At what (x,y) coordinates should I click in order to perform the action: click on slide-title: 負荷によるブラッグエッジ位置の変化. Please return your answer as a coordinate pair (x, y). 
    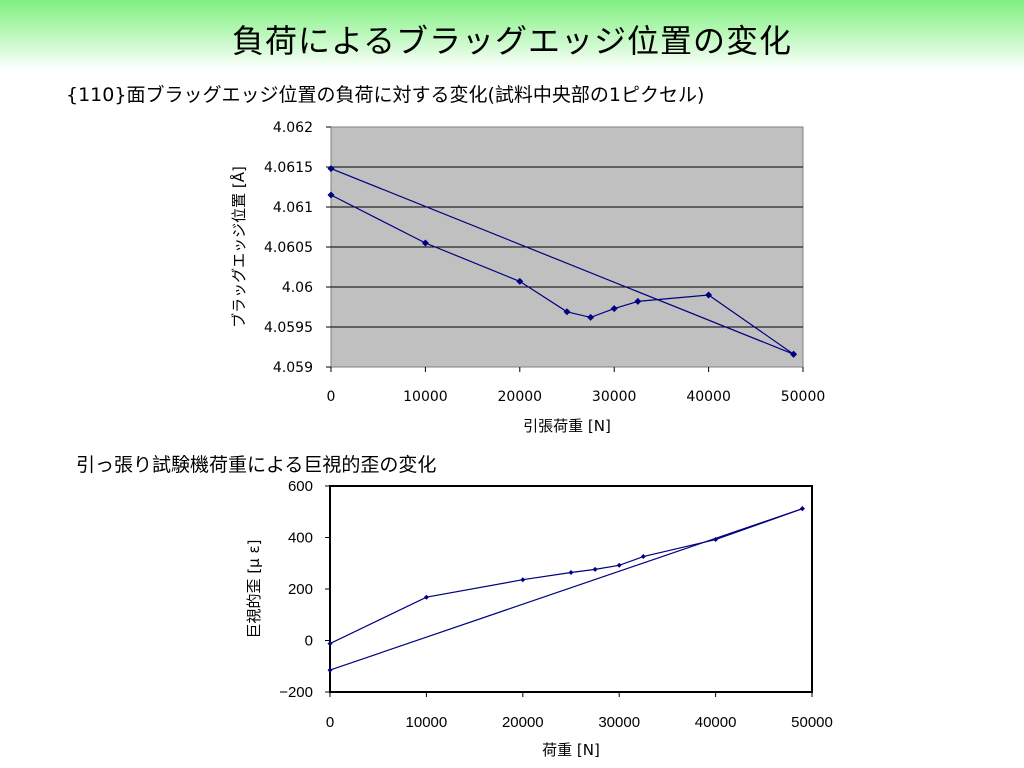
    Looking at the image, I should click on (512, 41).